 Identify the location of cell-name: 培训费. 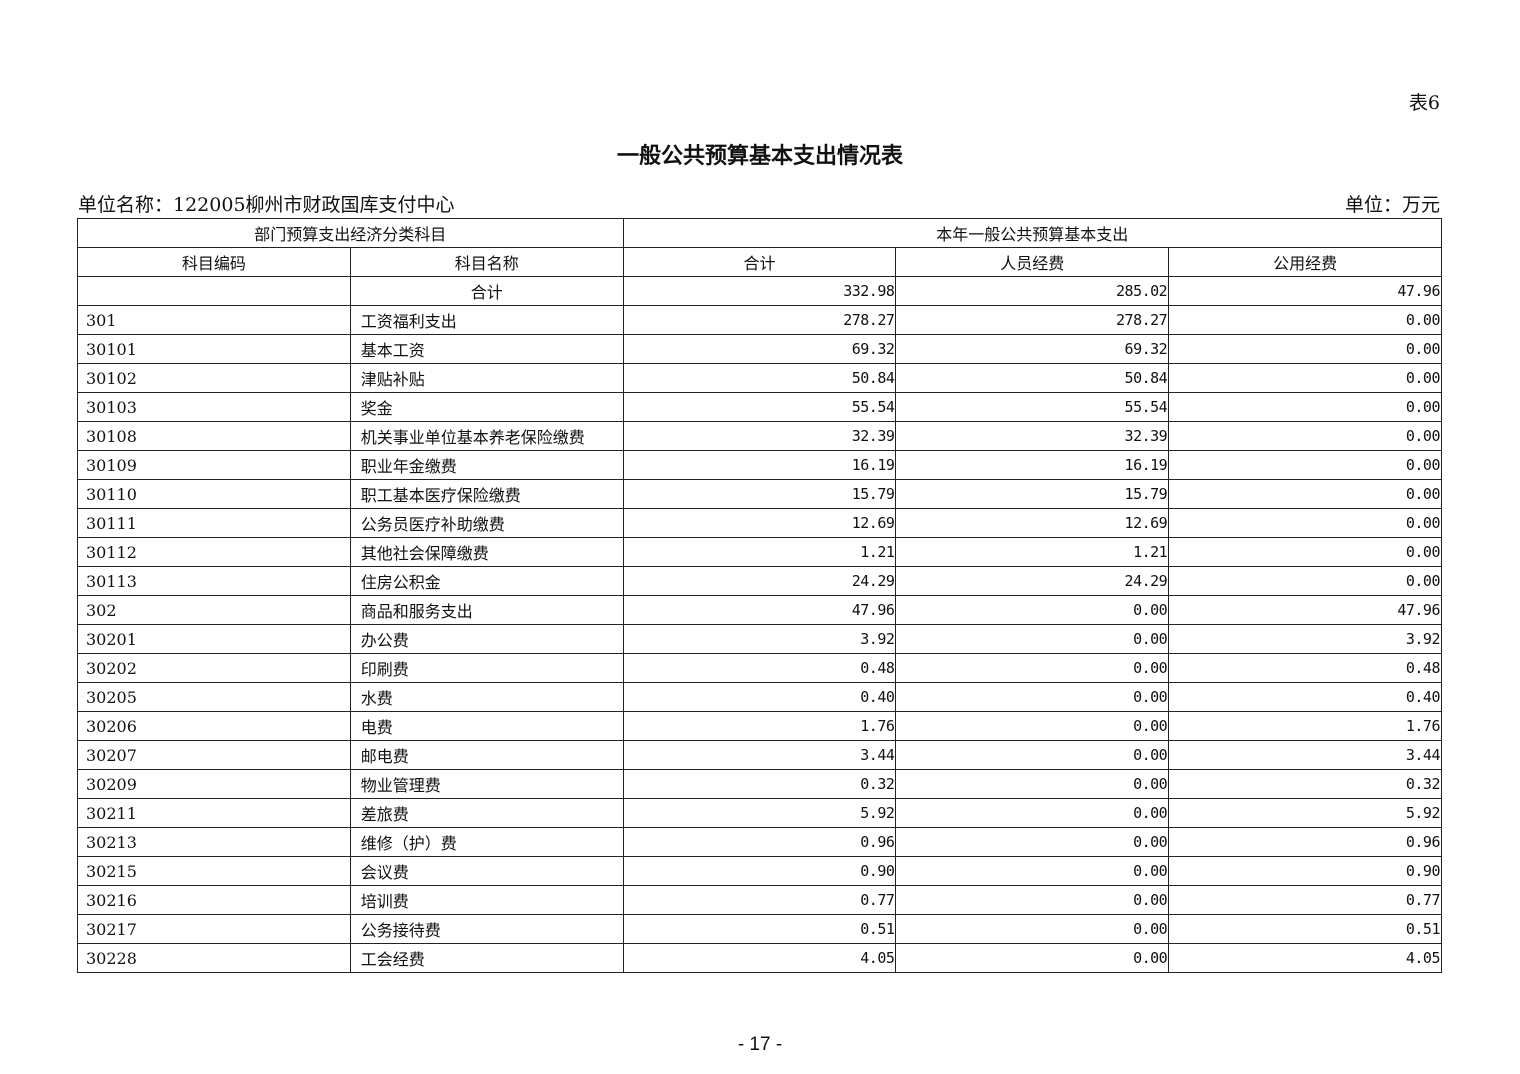
(486, 900).